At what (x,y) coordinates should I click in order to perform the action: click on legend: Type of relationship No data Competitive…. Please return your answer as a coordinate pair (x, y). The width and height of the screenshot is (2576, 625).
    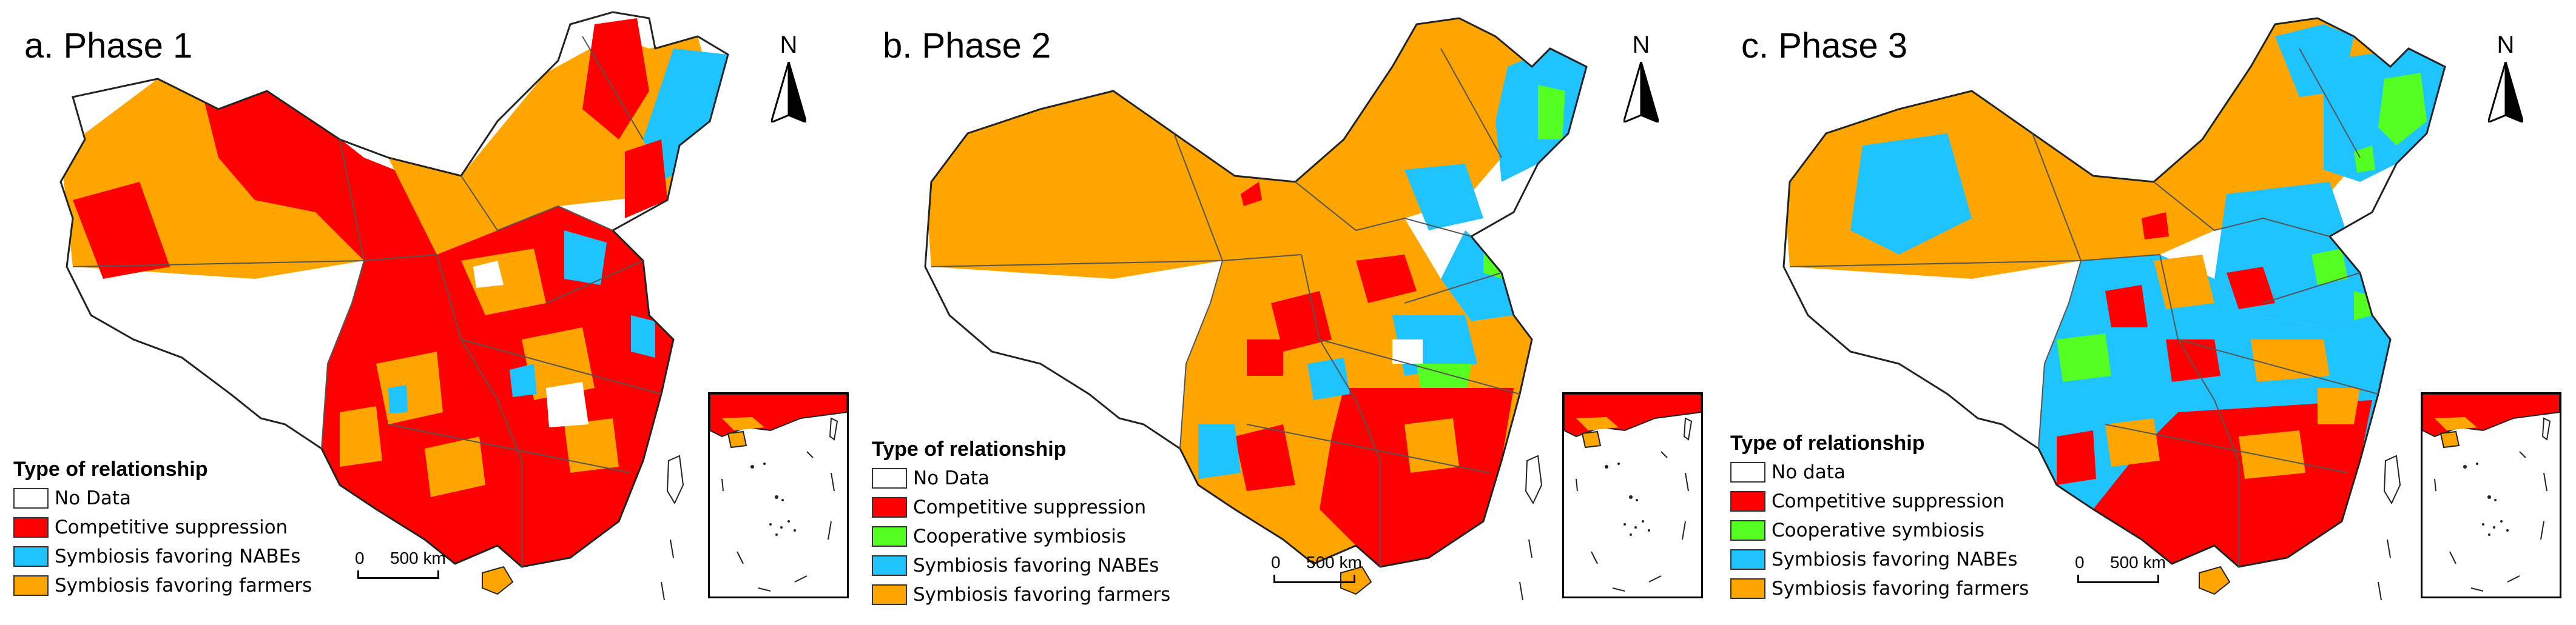
    Looking at the image, I should click on (1879, 517).